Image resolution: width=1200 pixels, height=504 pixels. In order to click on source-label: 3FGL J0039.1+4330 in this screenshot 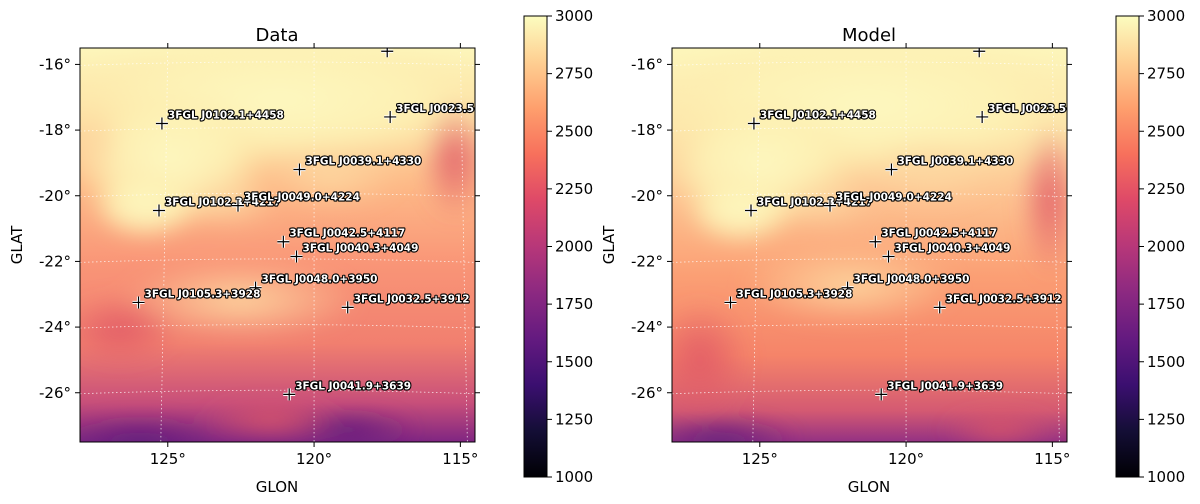, I will do `click(363, 161)`.